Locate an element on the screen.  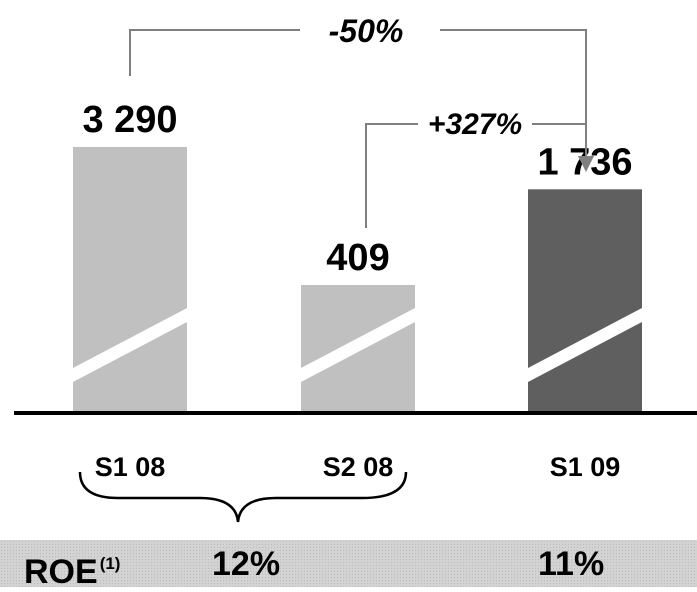
roe-band is located at coordinates (348, 563).